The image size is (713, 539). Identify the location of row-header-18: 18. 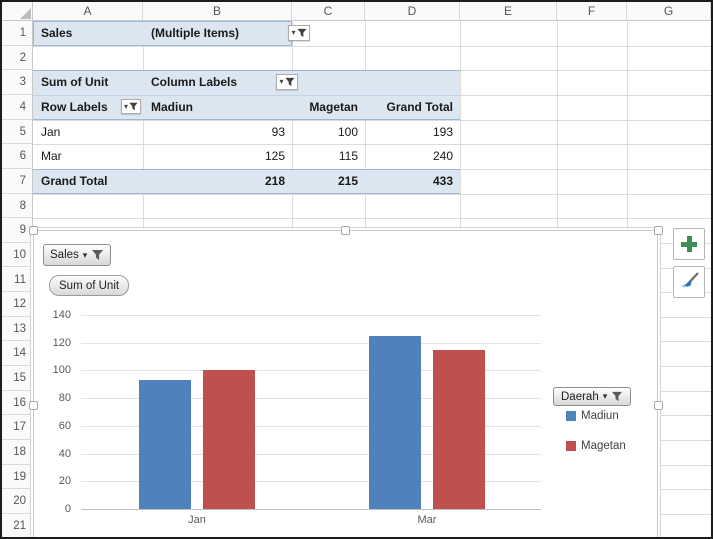
(17, 452).